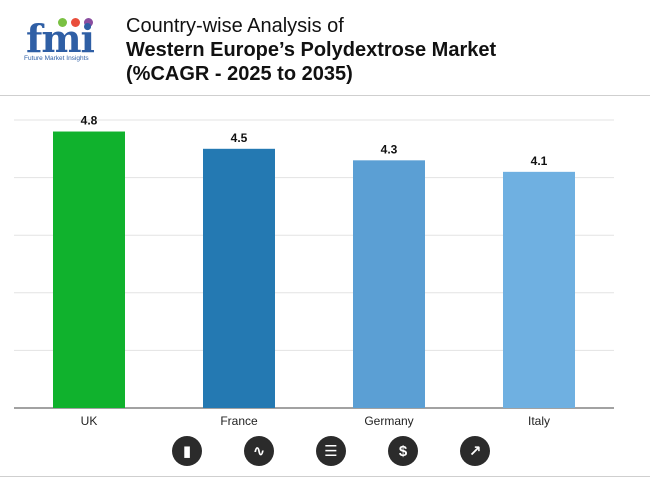 This screenshot has width=650, height=480. Describe the element at coordinates (89, 269) in the screenshot. I see `bar-uk` at that location.